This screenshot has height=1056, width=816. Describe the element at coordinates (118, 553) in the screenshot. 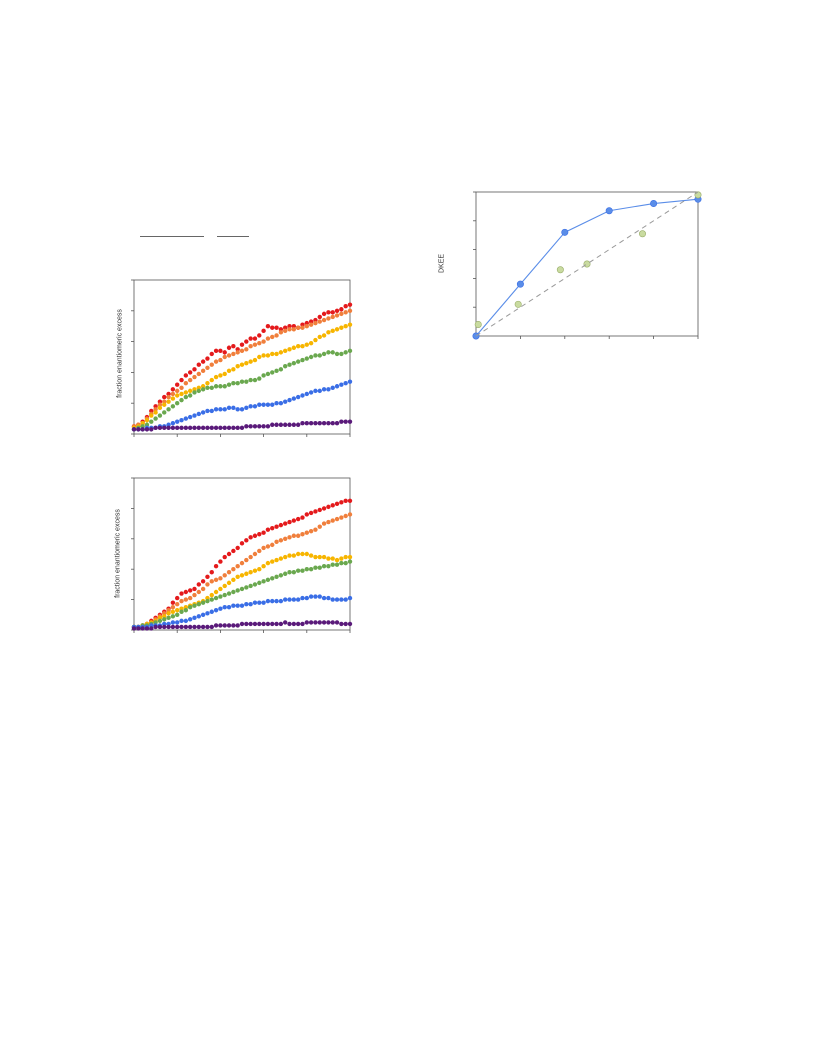

I see `y-axis-label-bottom: fraction enantiomeric excess` at that location.